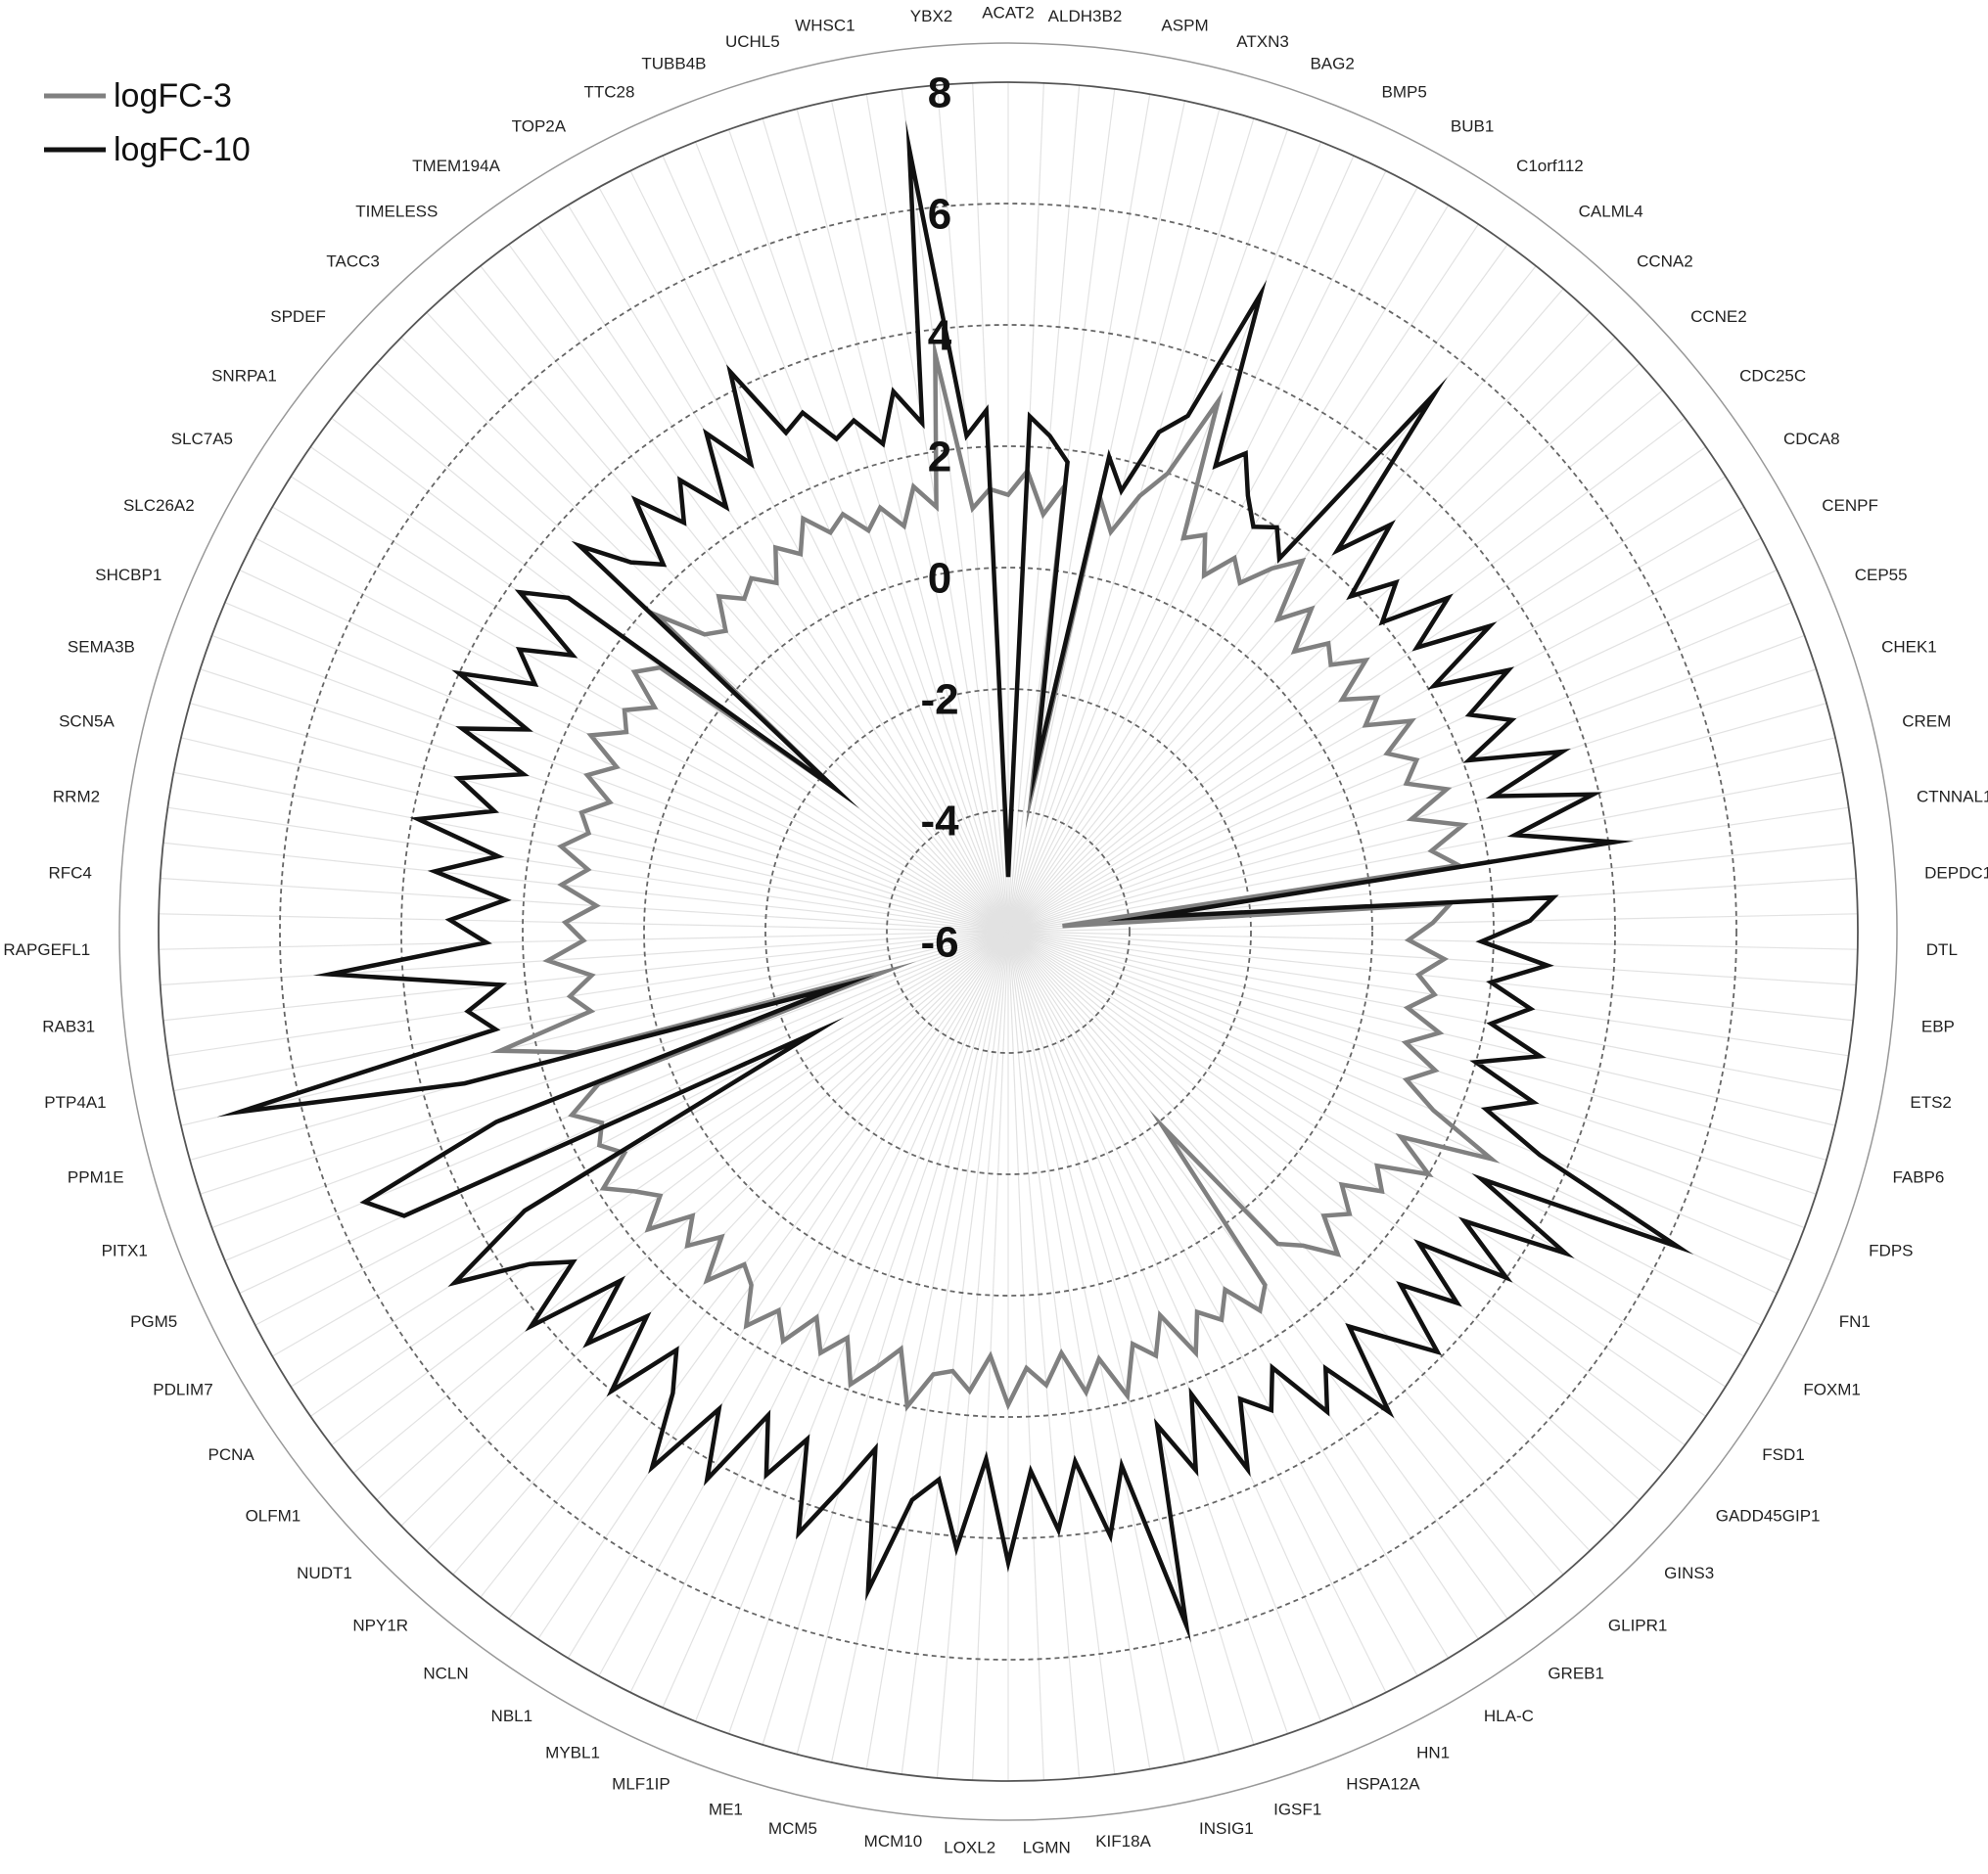 The height and width of the screenshot is (1874, 1988). I want to click on category-label: GREB1, so click(1576, 1673).